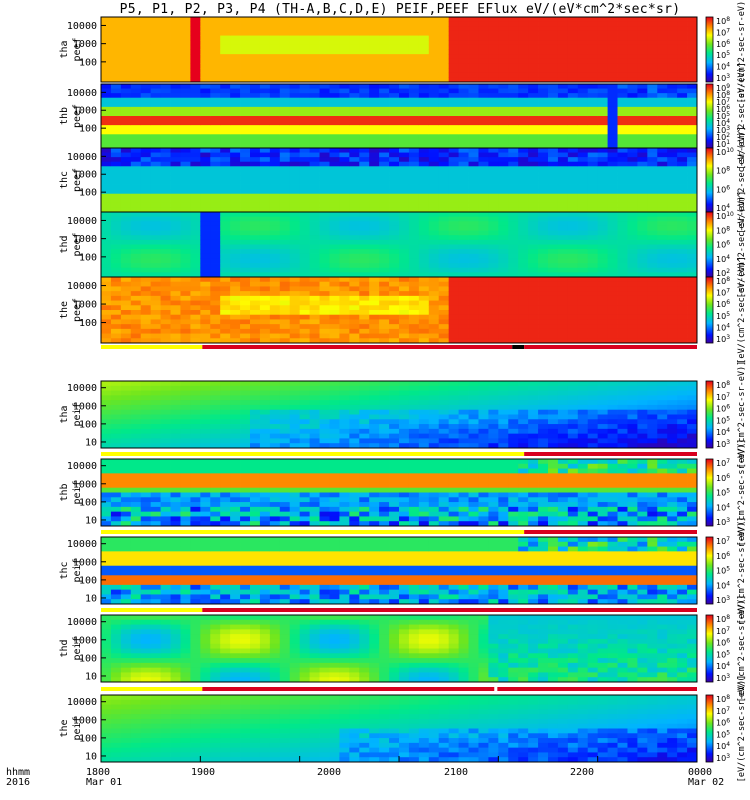 Image resolution: width=750 pixels, height=800 pixels. What do you see at coordinates (64, 244) in the screenshot?
I see `y-axis-label-probe: thd` at bounding box center [64, 244].